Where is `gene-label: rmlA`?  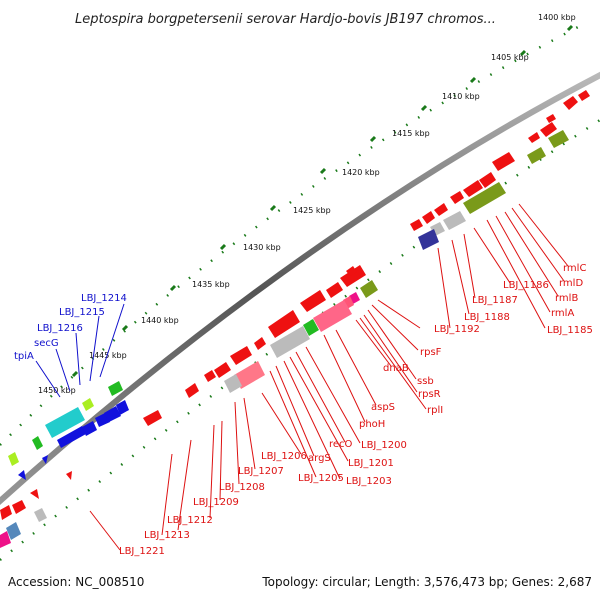 gene-label: rmlA is located at coordinates (562, 313).